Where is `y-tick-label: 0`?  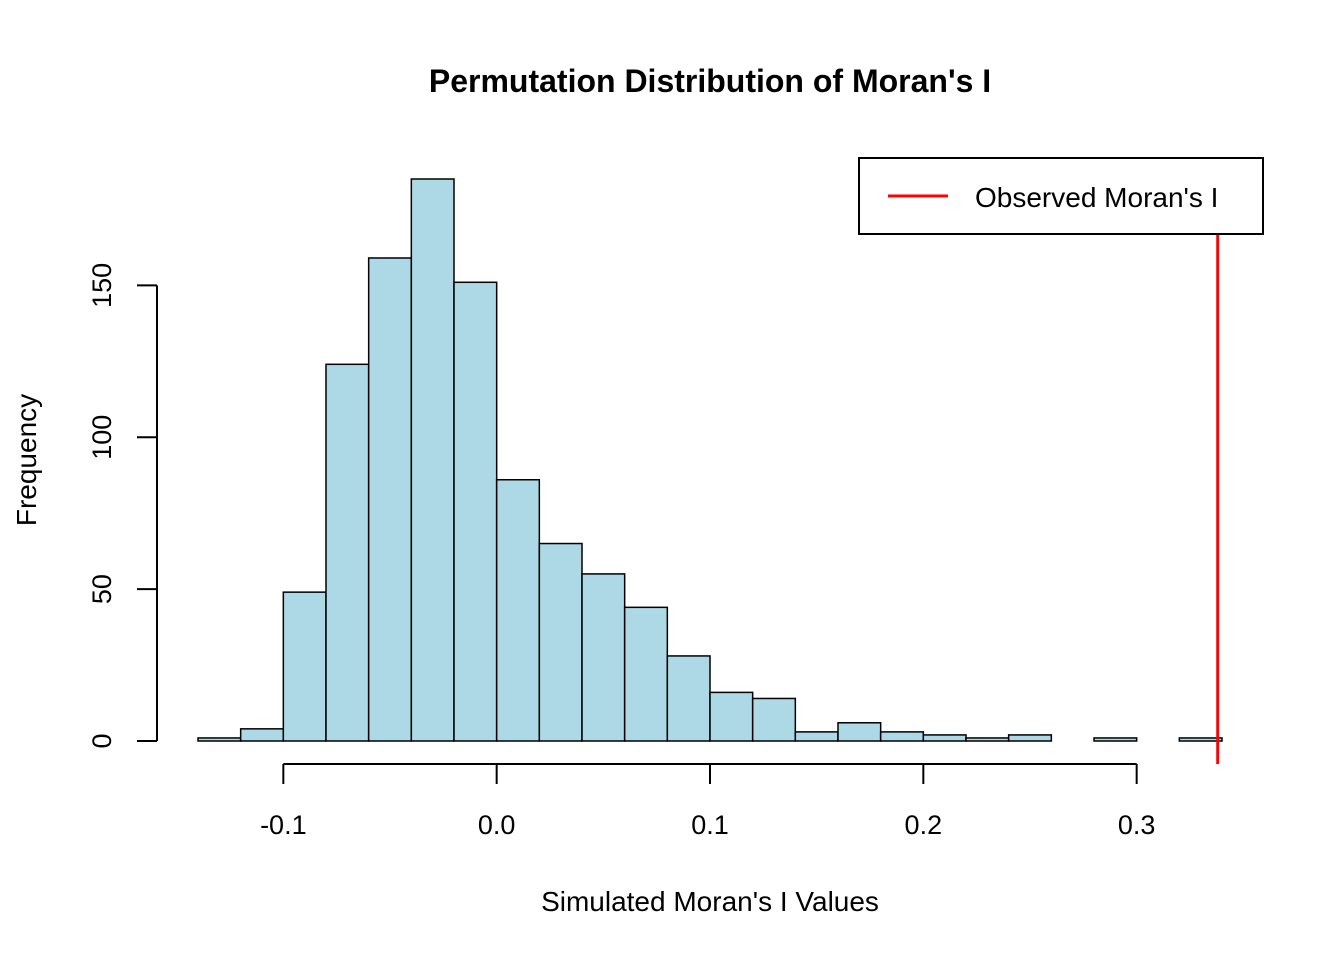 y-tick-label: 0 is located at coordinates (102, 740).